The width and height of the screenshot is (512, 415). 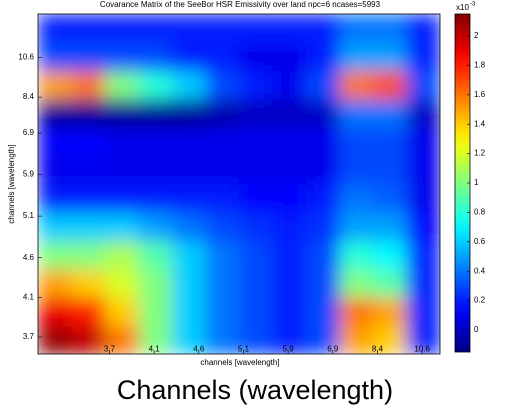 I want to click on colorbar-scale-exponent: -3, so click(x=473, y=5).